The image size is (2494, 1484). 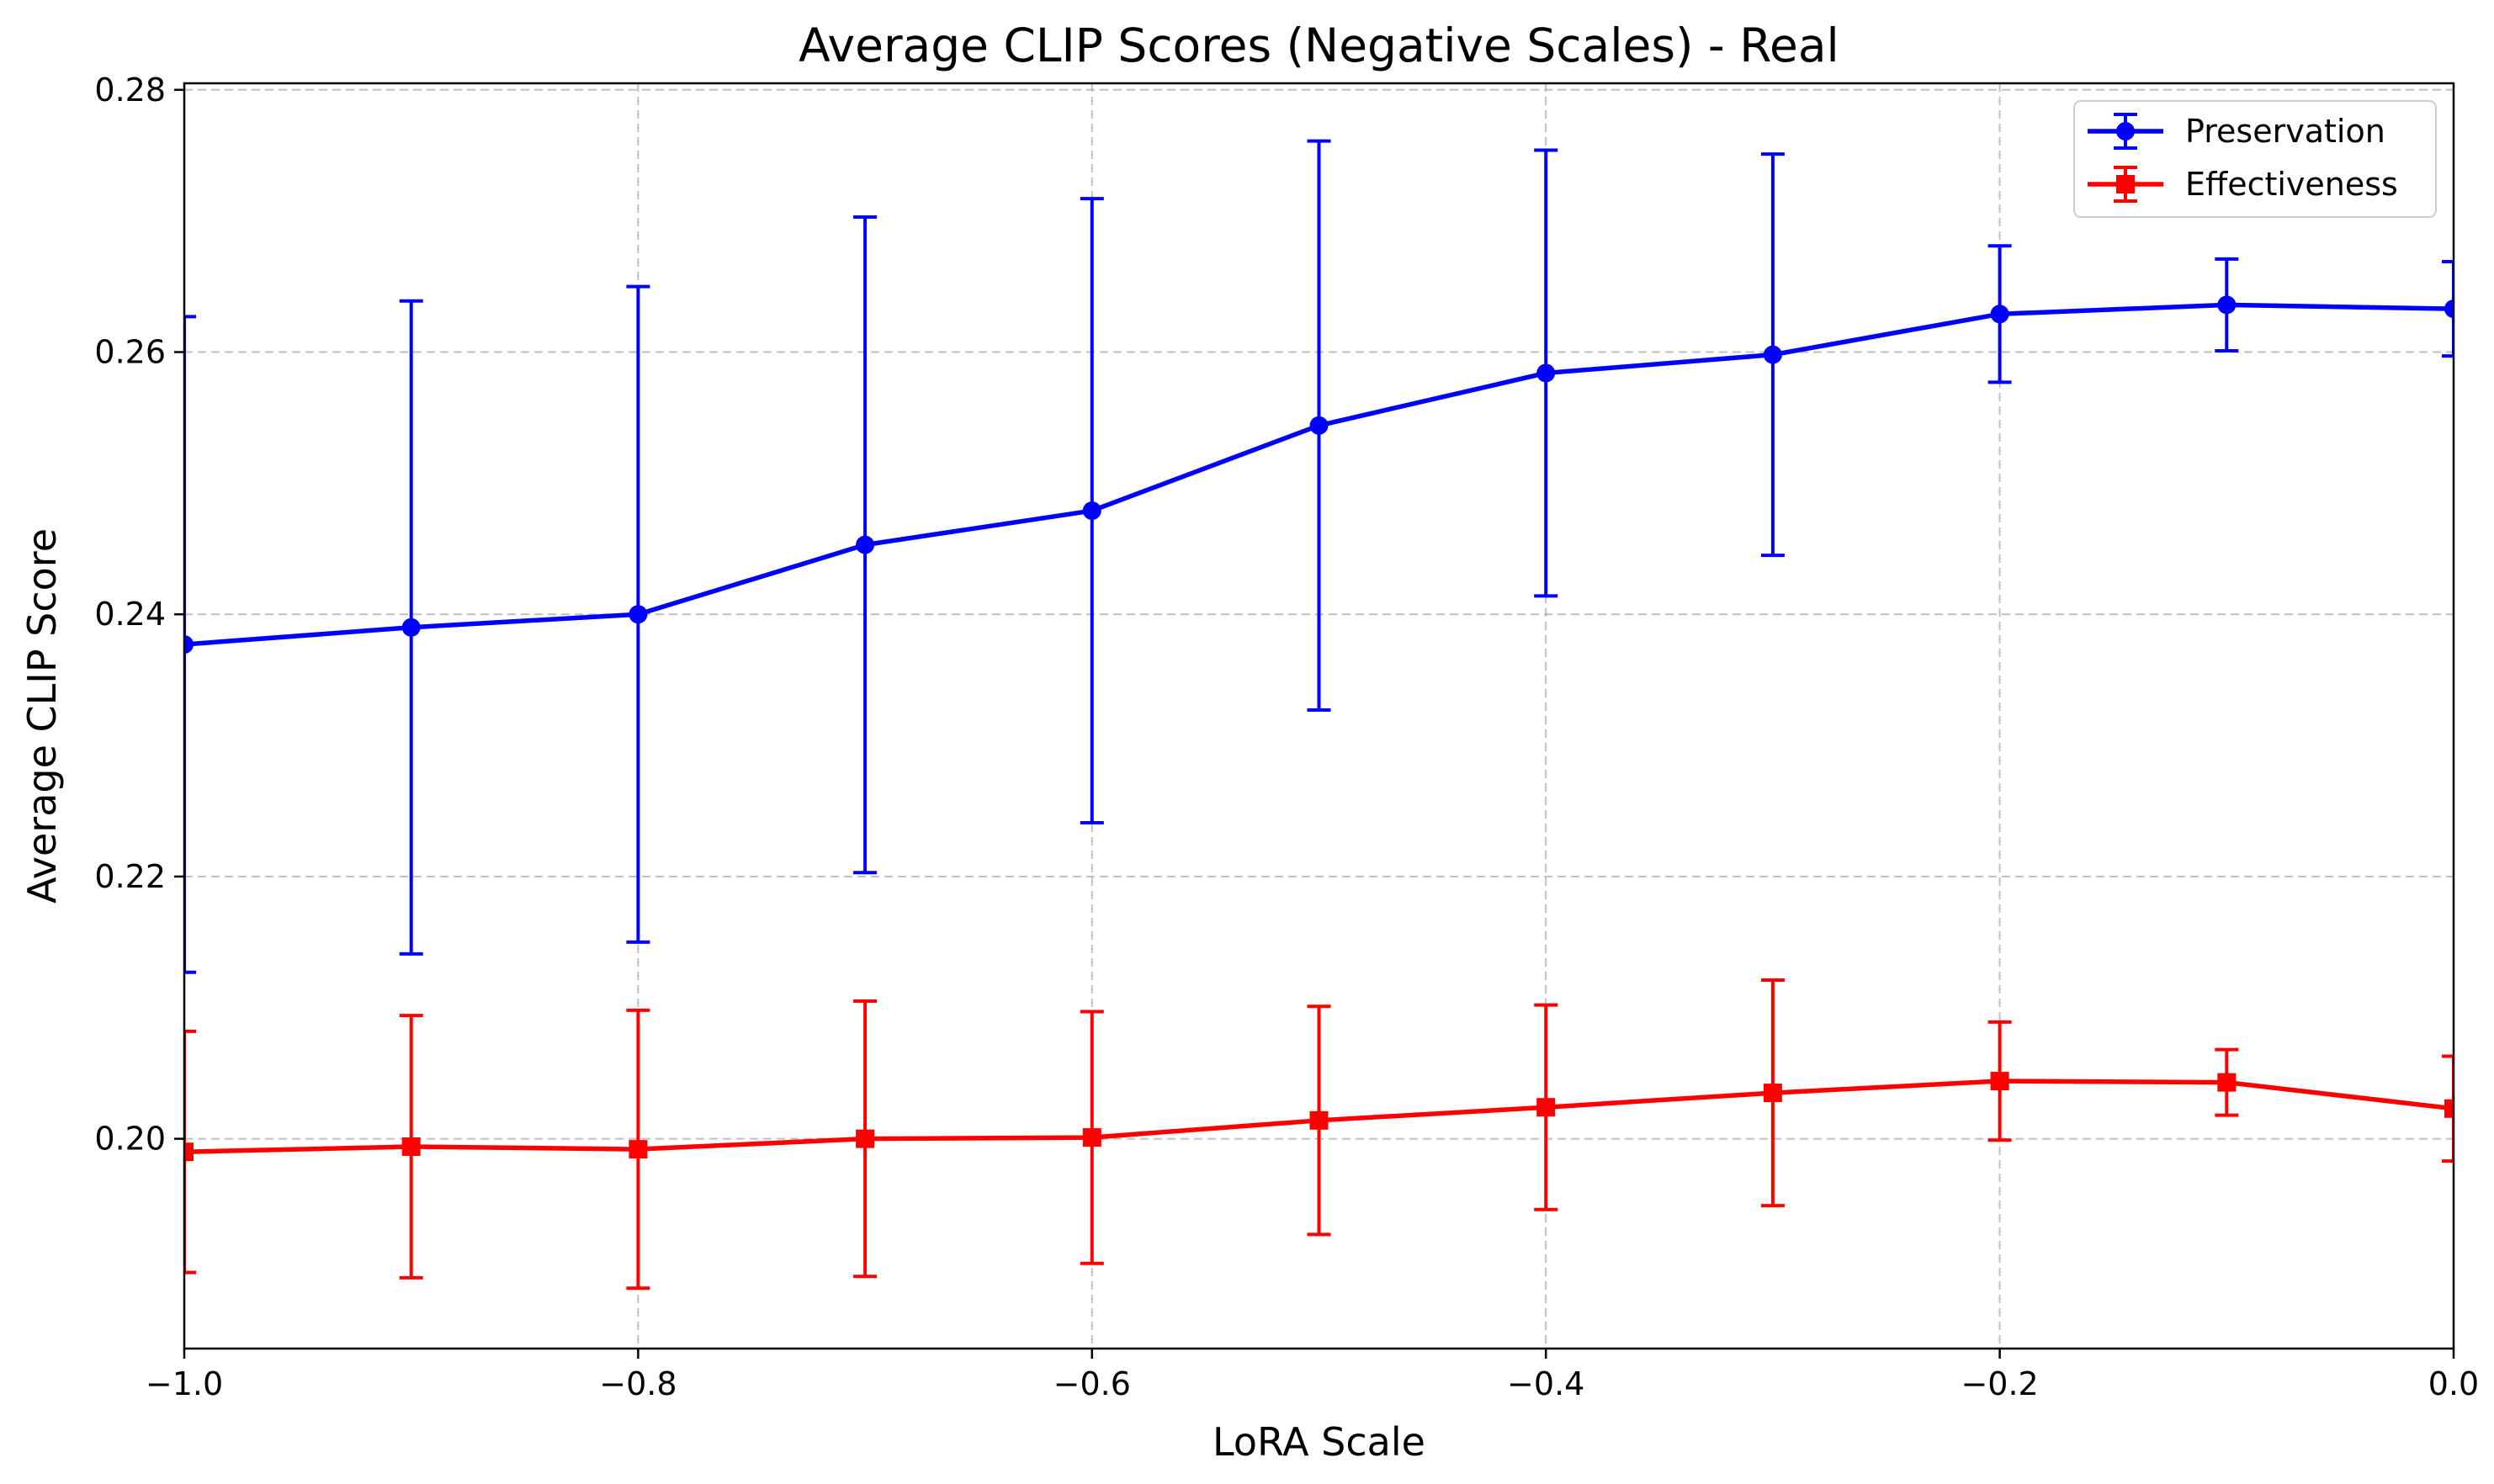 What do you see at coordinates (130, 1139) in the screenshot?
I see `y-tick-label: 0.20` at bounding box center [130, 1139].